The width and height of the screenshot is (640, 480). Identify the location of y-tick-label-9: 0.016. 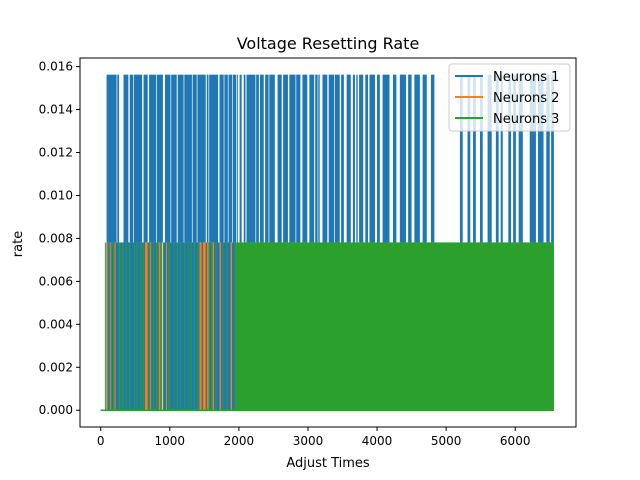
(56, 67).